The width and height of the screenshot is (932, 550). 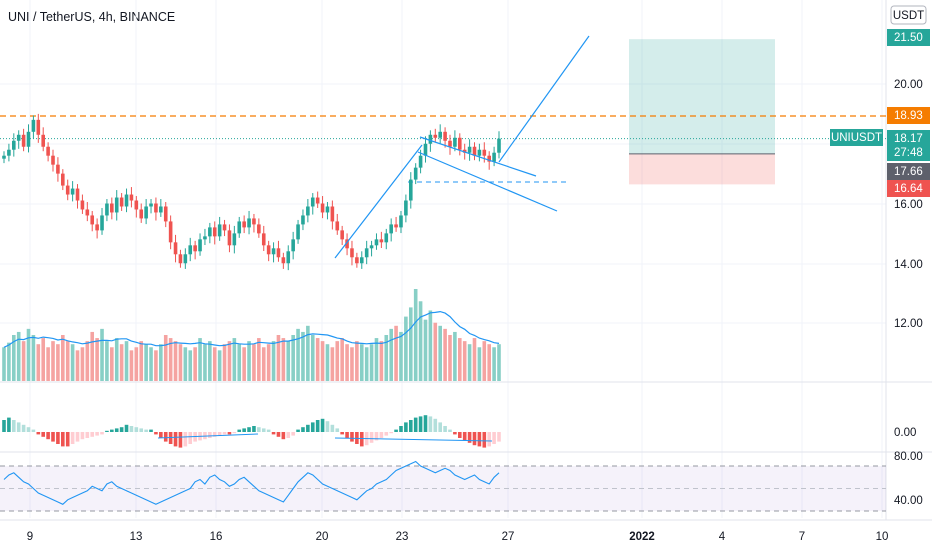 I want to click on x-tick-label: 4, so click(x=722, y=537).